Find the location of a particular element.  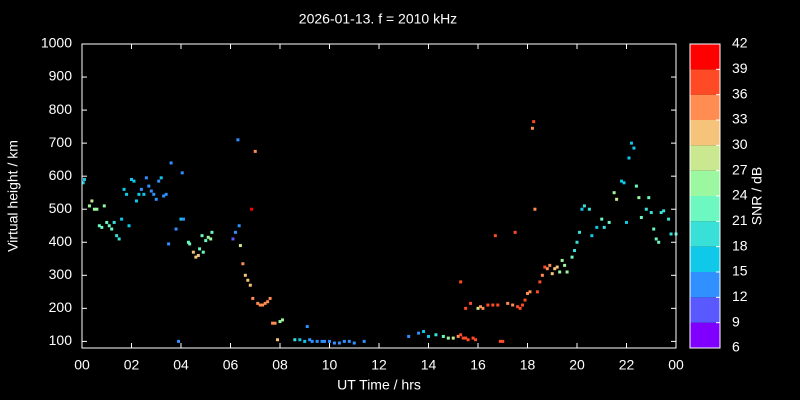

y-tick-label: 300 is located at coordinates (61, 274).